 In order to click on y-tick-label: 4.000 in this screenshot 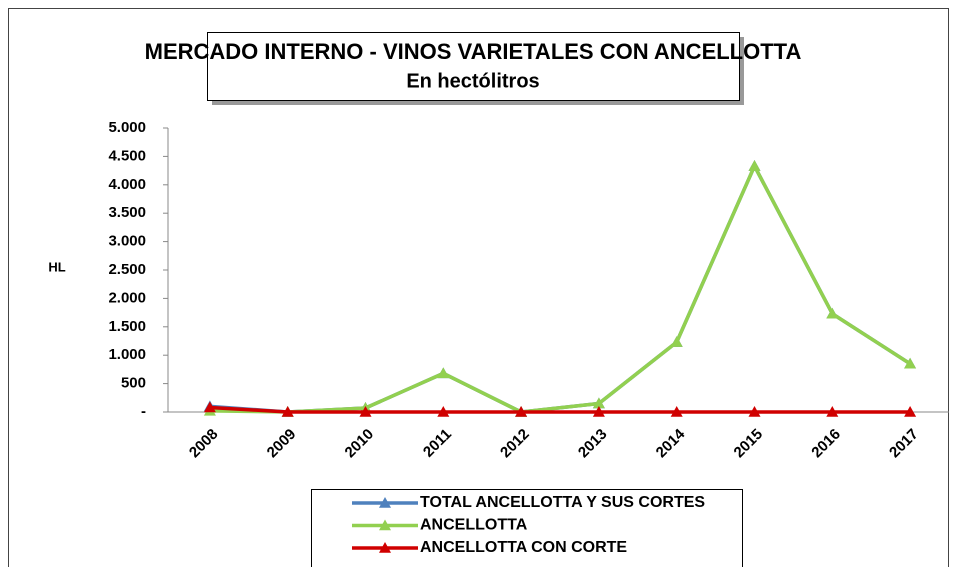, I will do `click(127, 184)`.